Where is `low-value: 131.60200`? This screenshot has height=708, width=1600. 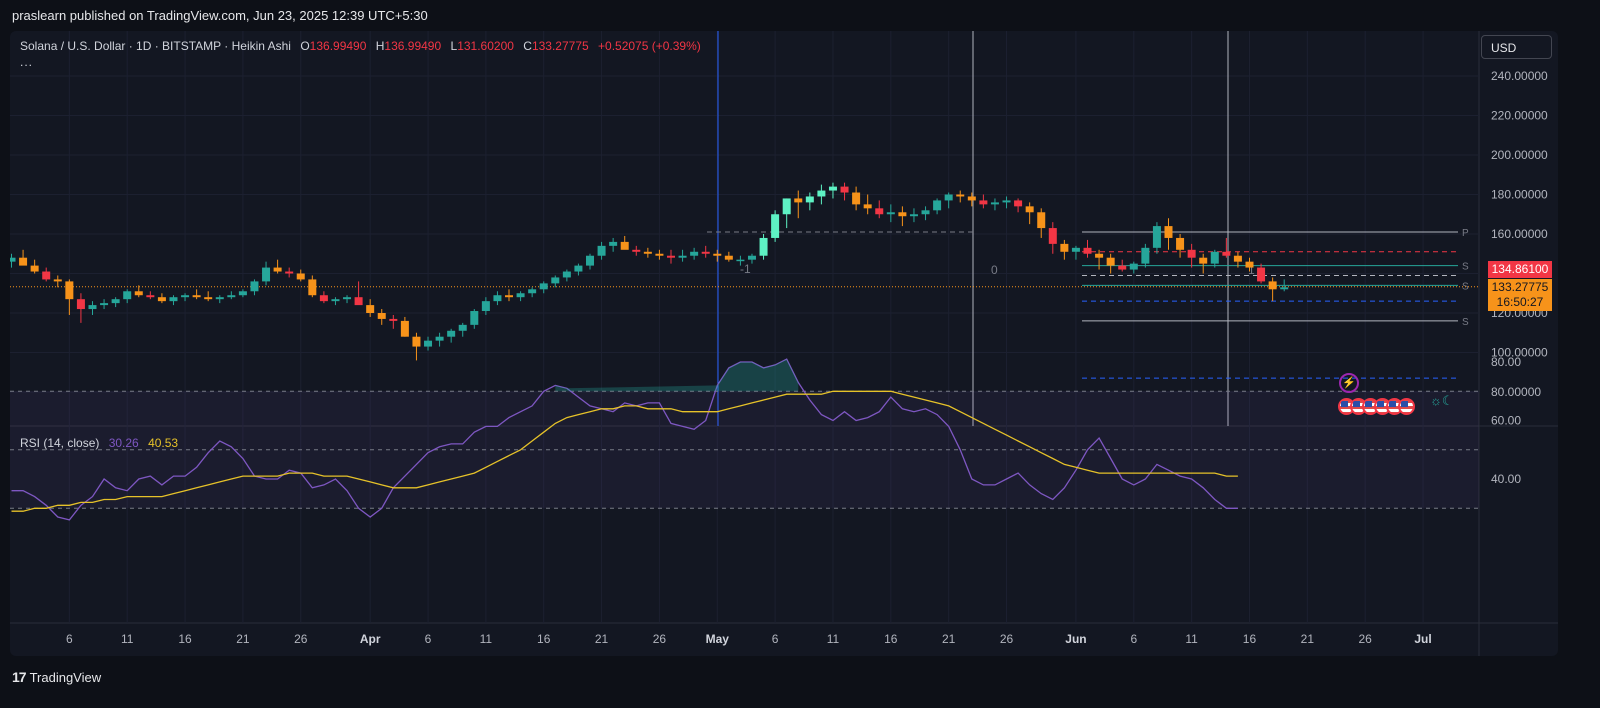
low-value: 131.60200 is located at coordinates (485, 46).